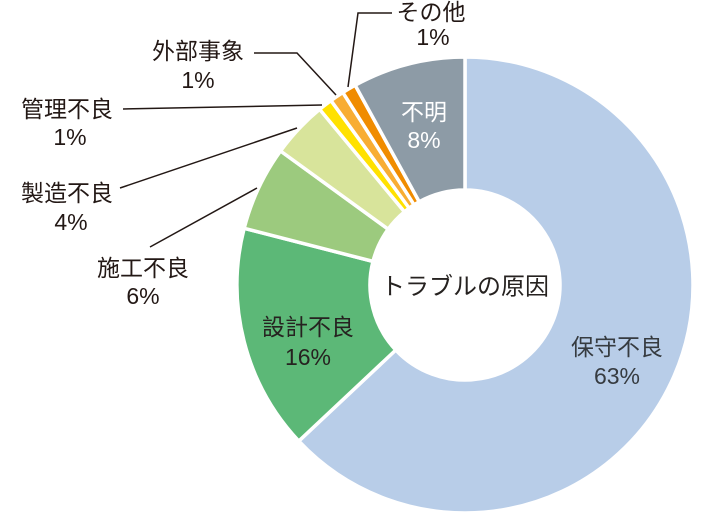 The height and width of the screenshot is (527, 712). What do you see at coordinates (67, 193) in the screenshot?
I see `slice-name-label-3: 製造不良` at bounding box center [67, 193].